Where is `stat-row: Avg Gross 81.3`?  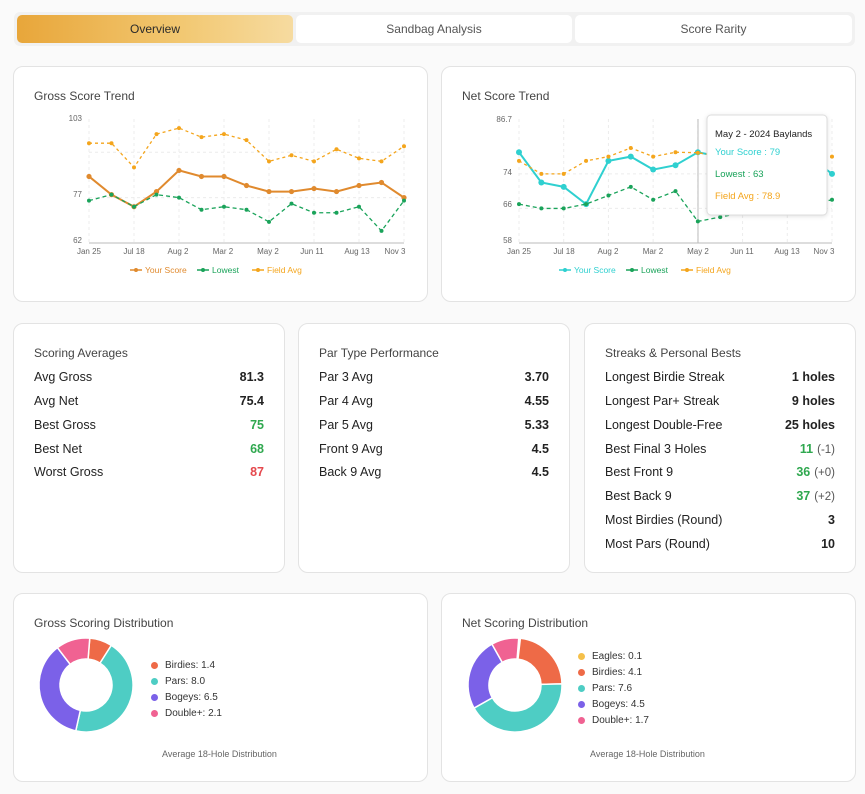 stat-row: Avg Gross 81.3 is located at coordinates (149, 377).